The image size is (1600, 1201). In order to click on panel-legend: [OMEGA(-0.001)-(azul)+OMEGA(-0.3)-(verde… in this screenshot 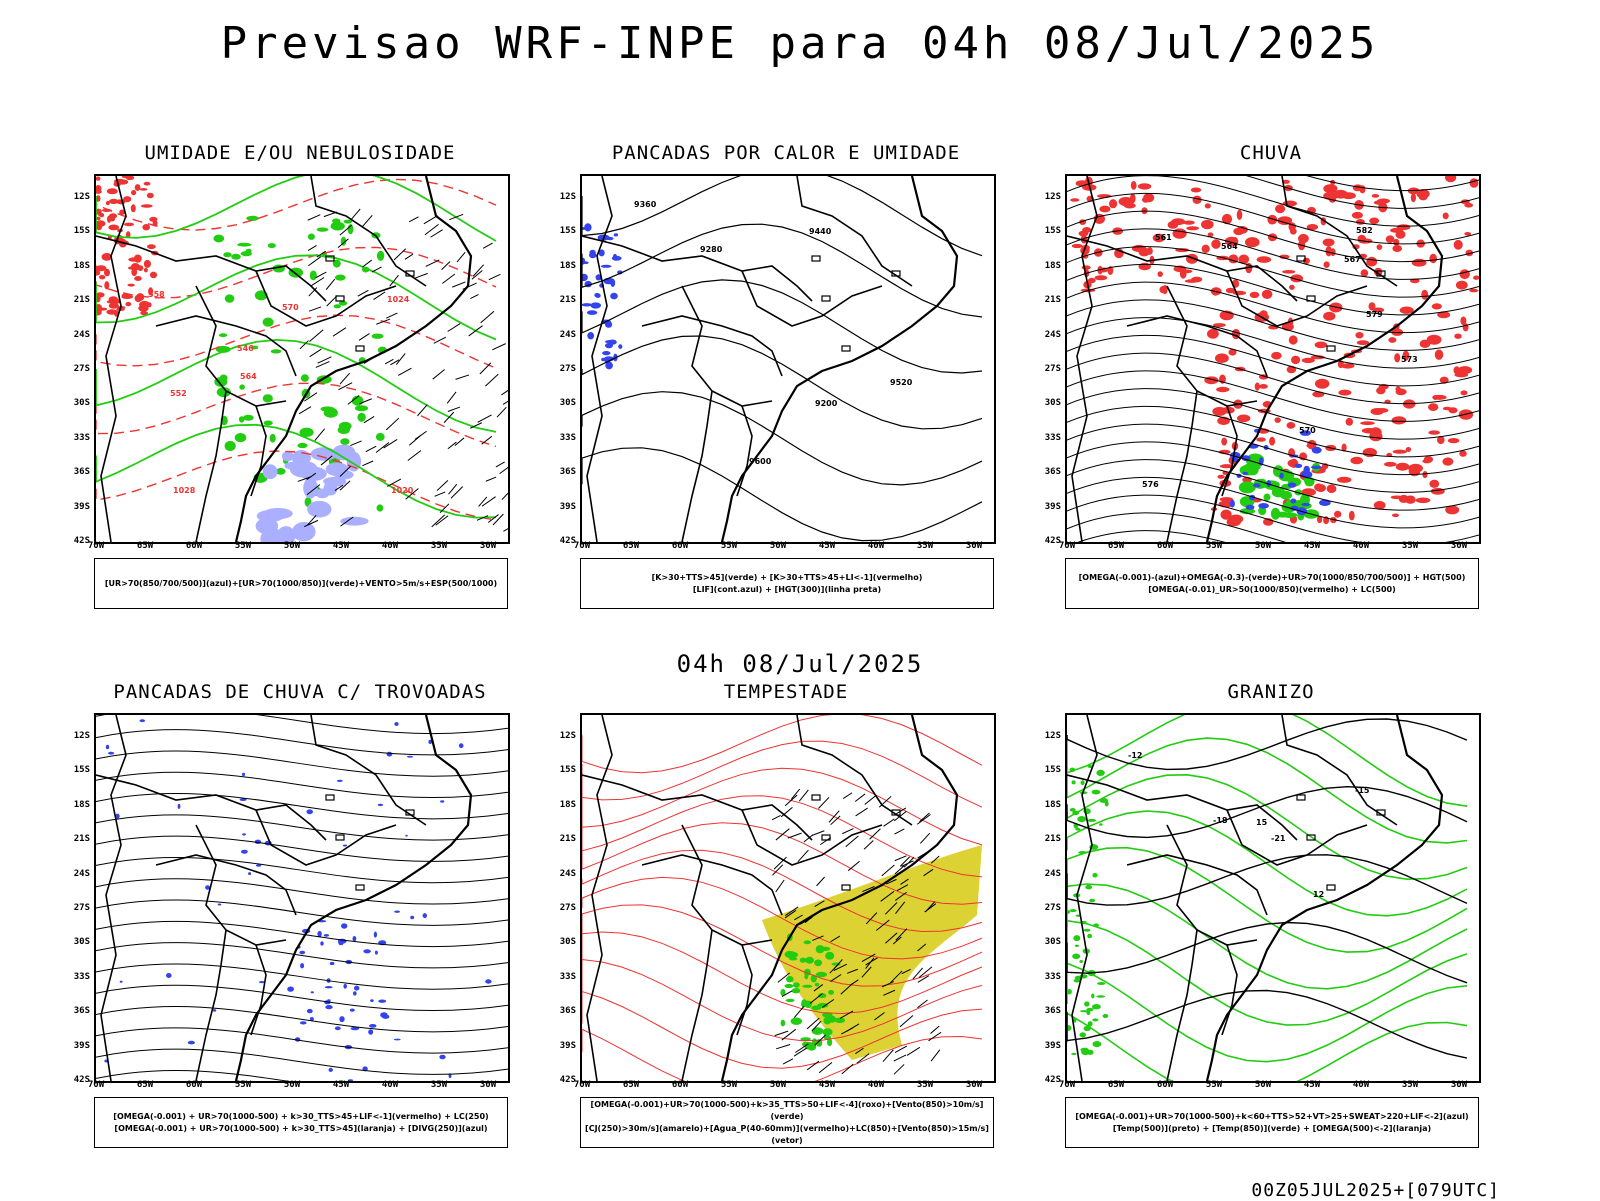, I will do `click(1272, 583)`.